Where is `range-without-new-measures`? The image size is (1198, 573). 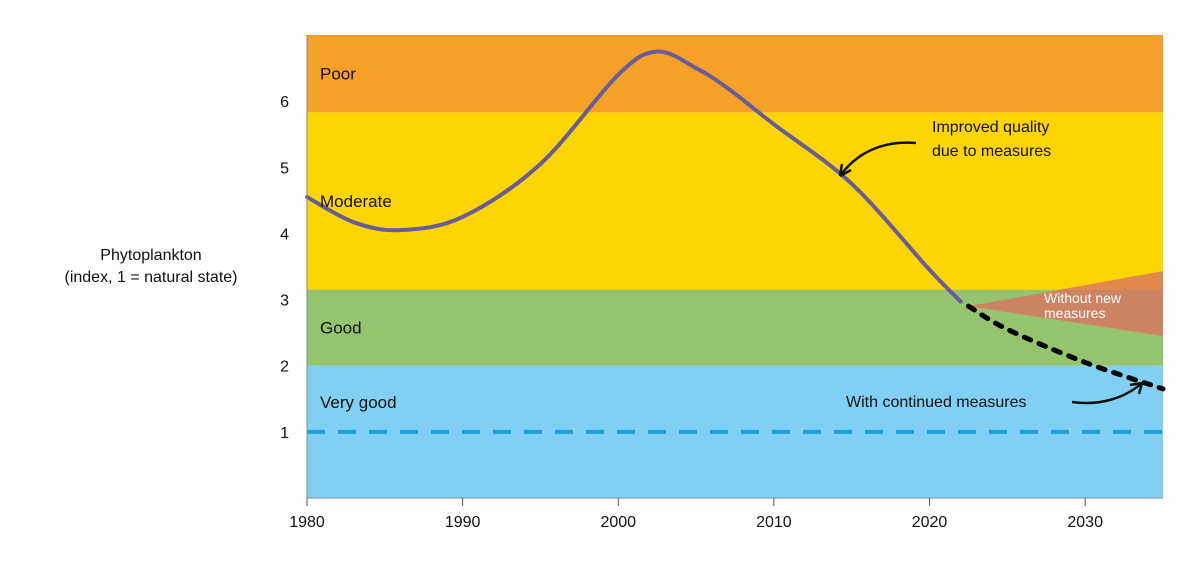 range-without-new-measures is located at coordinates (1065, 303).